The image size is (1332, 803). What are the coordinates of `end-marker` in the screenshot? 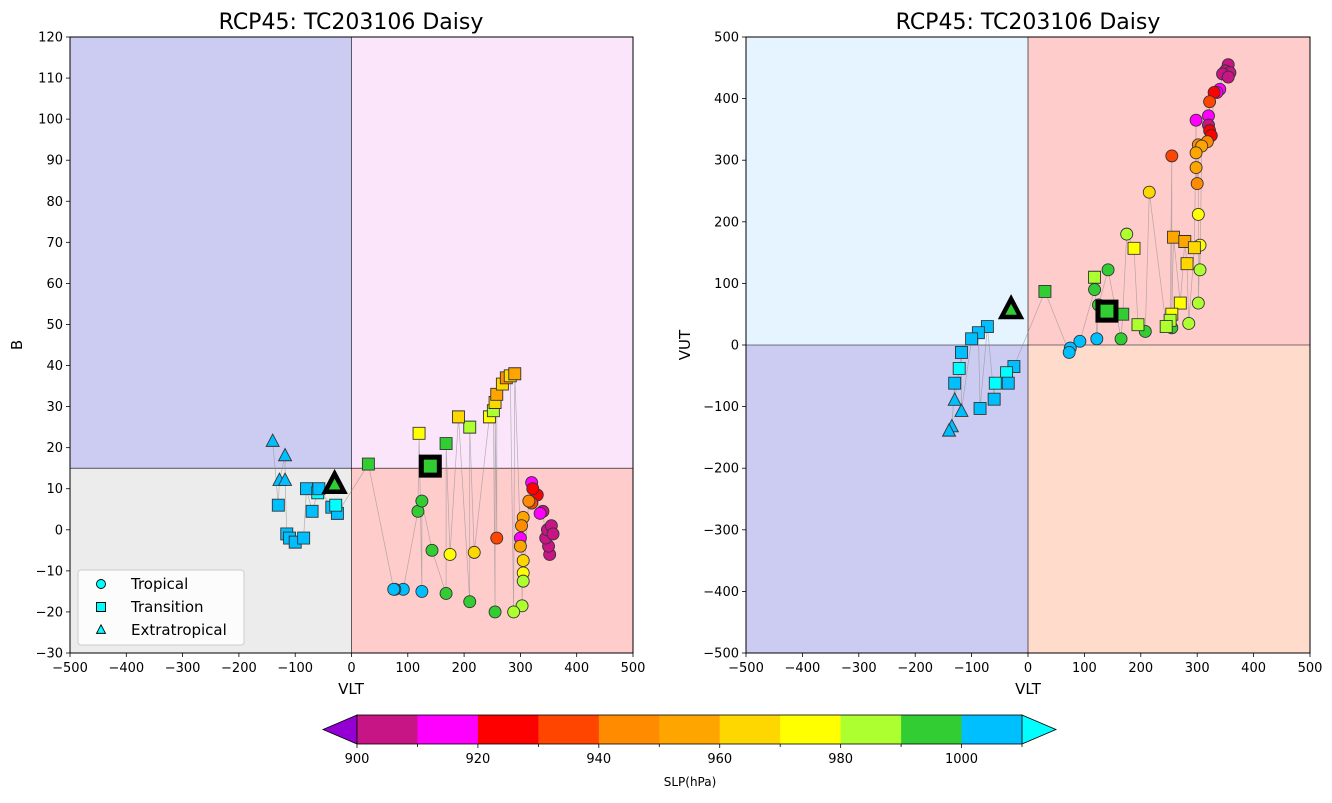 It's located at (334, 481).